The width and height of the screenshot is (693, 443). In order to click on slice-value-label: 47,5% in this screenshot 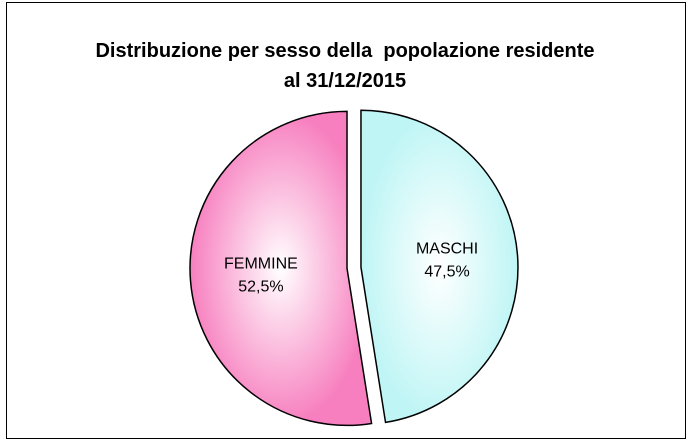, I will do `click(446, 272)`.